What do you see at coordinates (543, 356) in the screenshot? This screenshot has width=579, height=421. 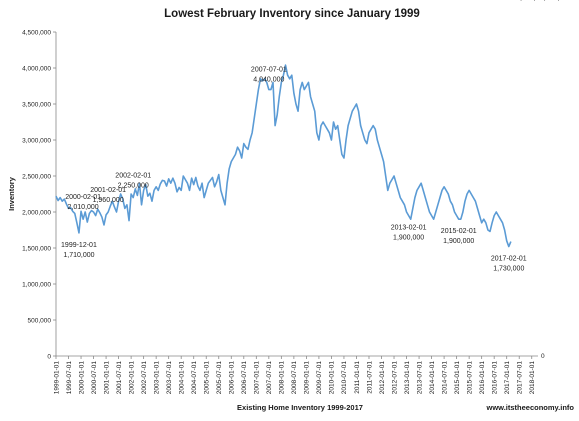 I see `right-axis-label: 0` at bounding box center [543, 356].